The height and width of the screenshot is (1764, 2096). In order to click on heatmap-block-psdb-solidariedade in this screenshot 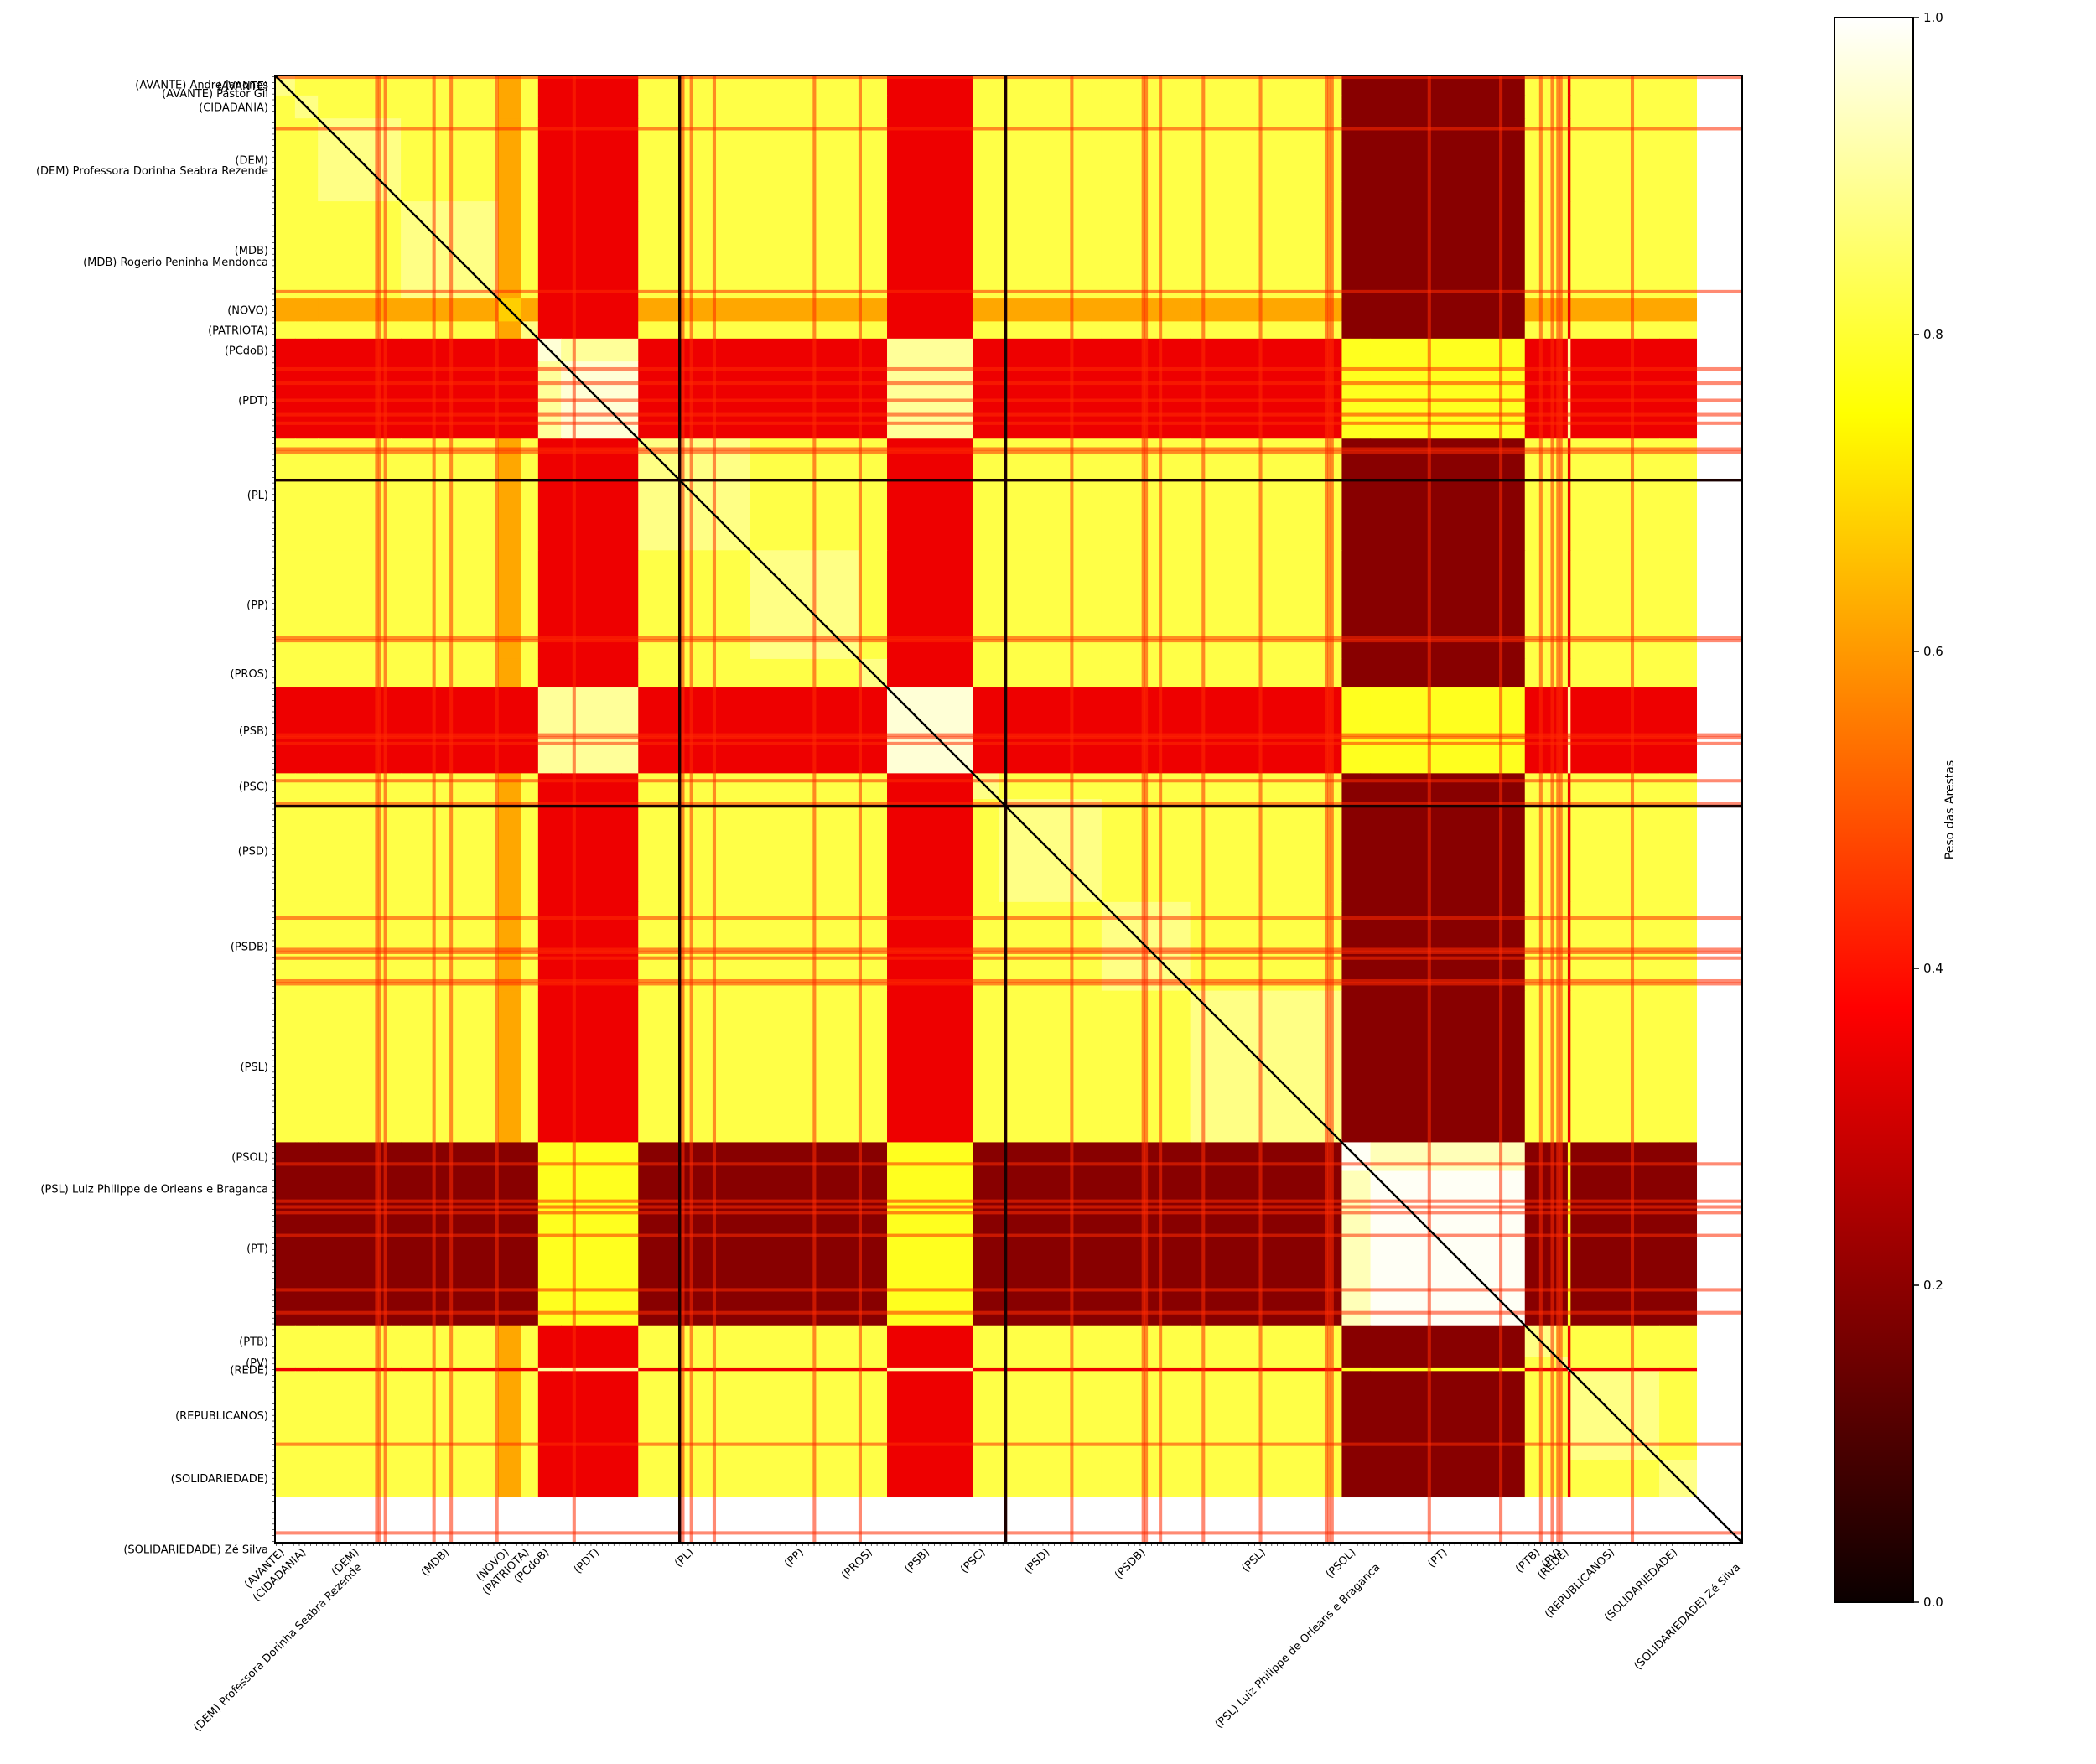, I will do `click(1679, 946)`.